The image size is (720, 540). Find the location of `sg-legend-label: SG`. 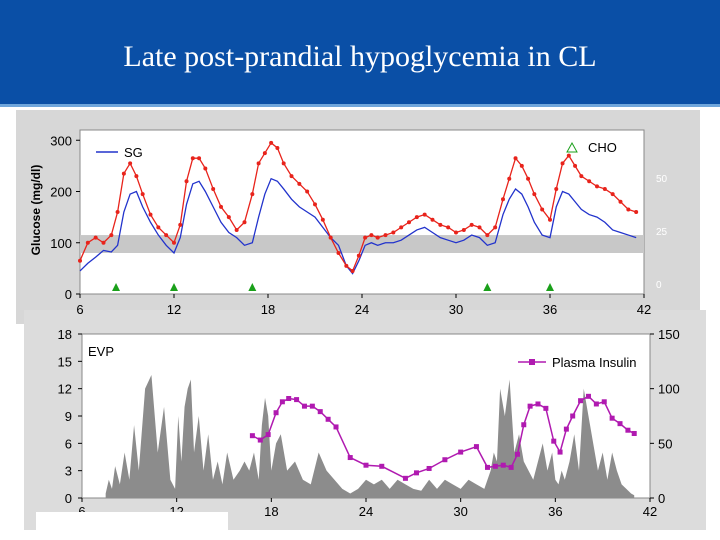

sg-legend-label: SG is located at coordinates (133, 152).